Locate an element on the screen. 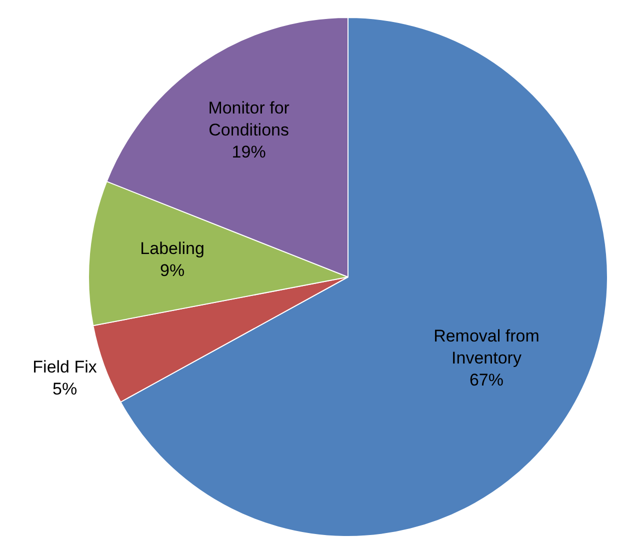 Image resolution: width=617 pixels, height=554 pixels. slice-label: Field Fix is located at coordinates (65, 367).